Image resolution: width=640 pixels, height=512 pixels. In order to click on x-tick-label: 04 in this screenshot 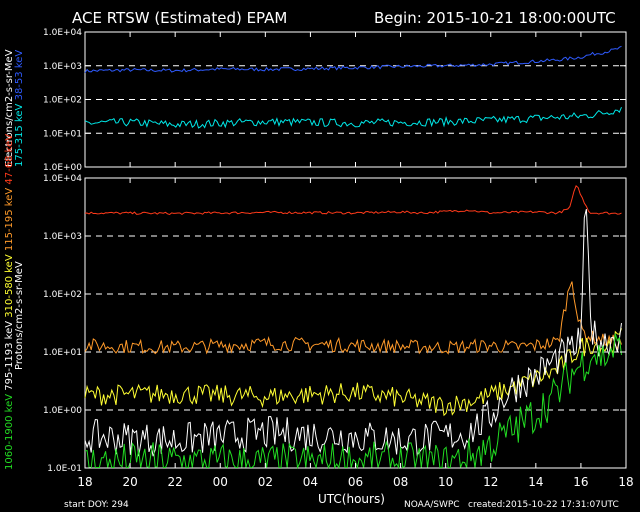, I will do `click(310, 482)`.